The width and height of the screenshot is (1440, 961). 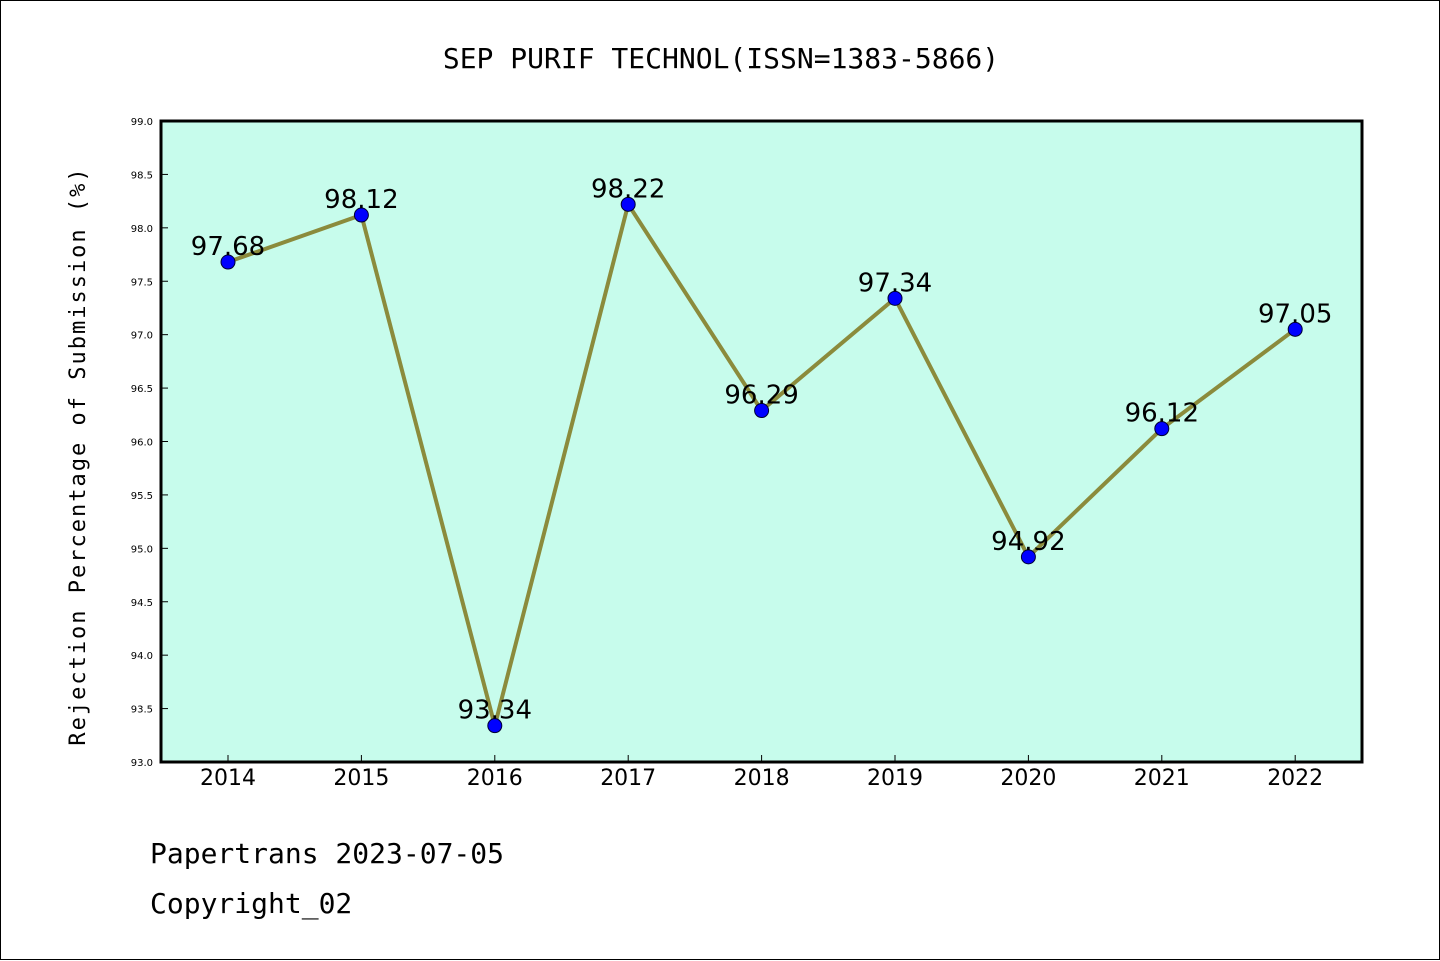 I want to click on data-value-label: 97.68, so click(x=228, y=247).